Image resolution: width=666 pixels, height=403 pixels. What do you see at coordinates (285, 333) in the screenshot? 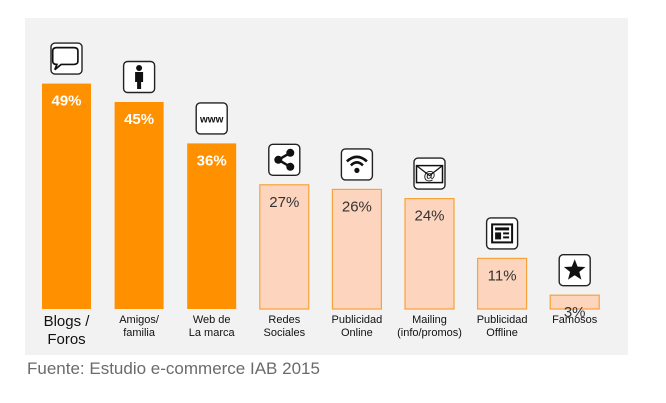
I see `category-label-3-1: Sociales` at bounding box center [285, 333].